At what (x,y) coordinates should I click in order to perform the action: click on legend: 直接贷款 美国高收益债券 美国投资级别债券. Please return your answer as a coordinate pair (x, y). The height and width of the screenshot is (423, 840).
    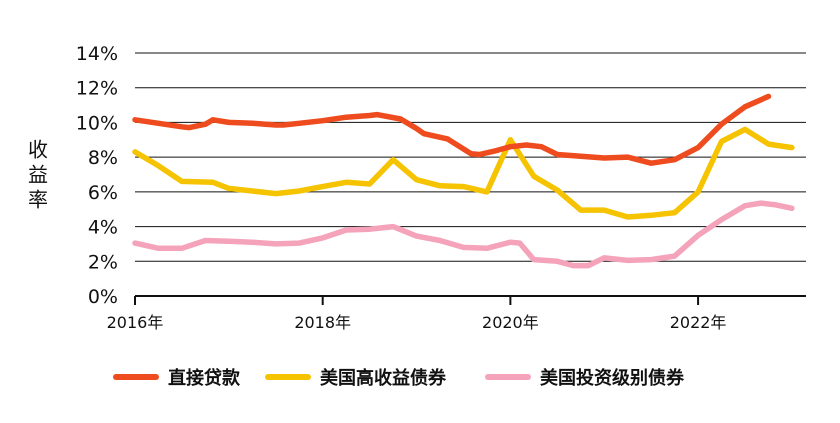
    Looking at the image, I should click on (399, 378).